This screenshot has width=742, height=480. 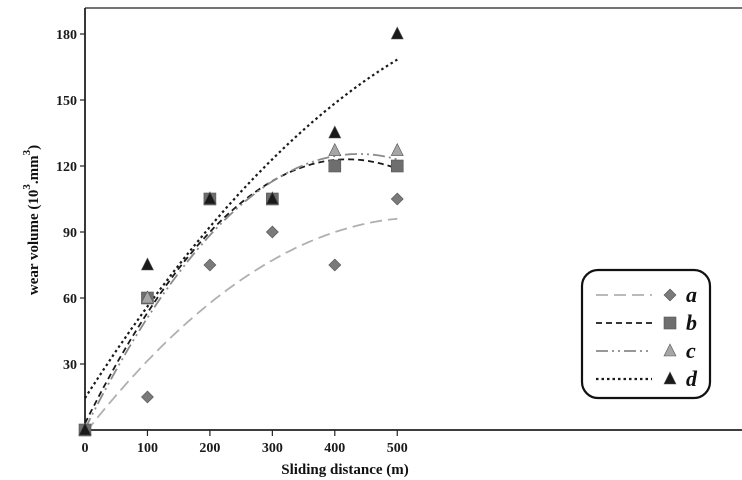 What do you see at coordinates (670, 323) in the screenshot?
I see `legend-marker-b` at bounding box center [670, 323].